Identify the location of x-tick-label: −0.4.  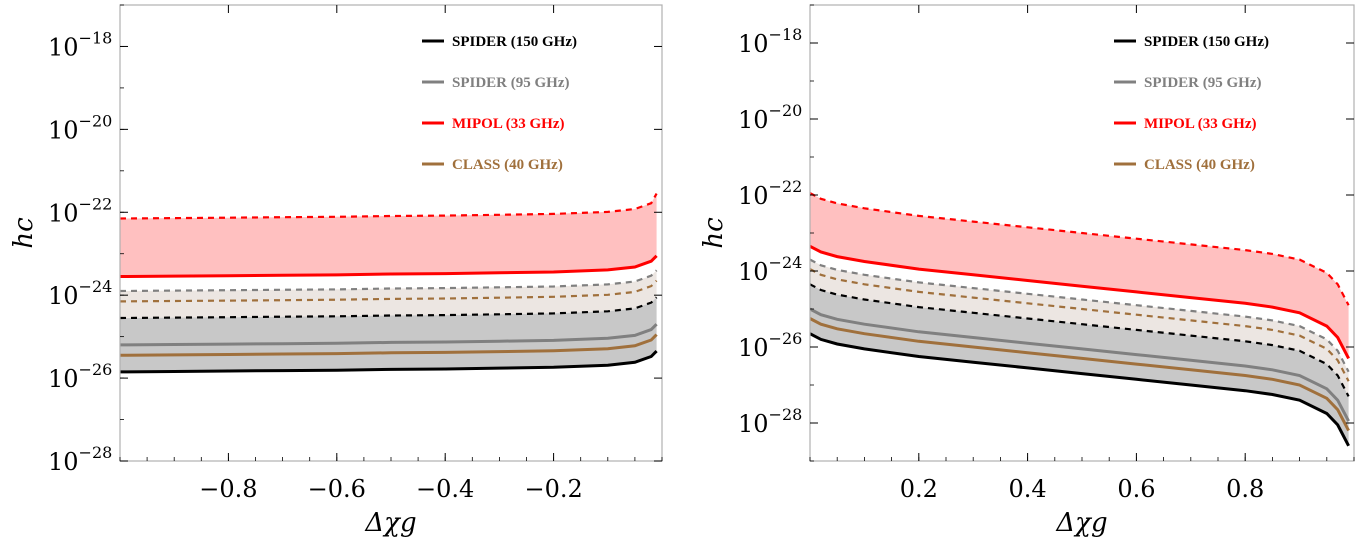
(445, 489).